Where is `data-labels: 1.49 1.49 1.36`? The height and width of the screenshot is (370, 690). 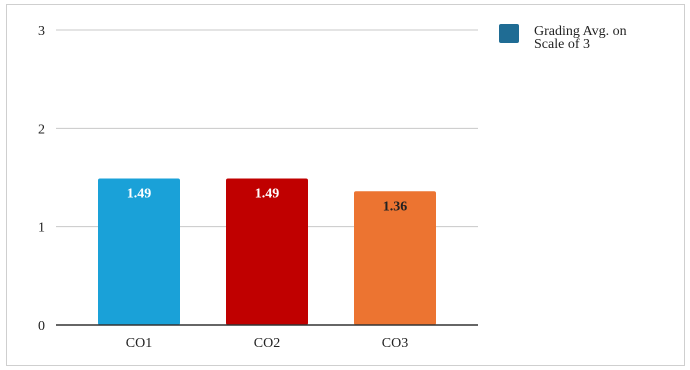
data-labels: 1.49 1.49 1.36 is located at coordinates (267, 200).